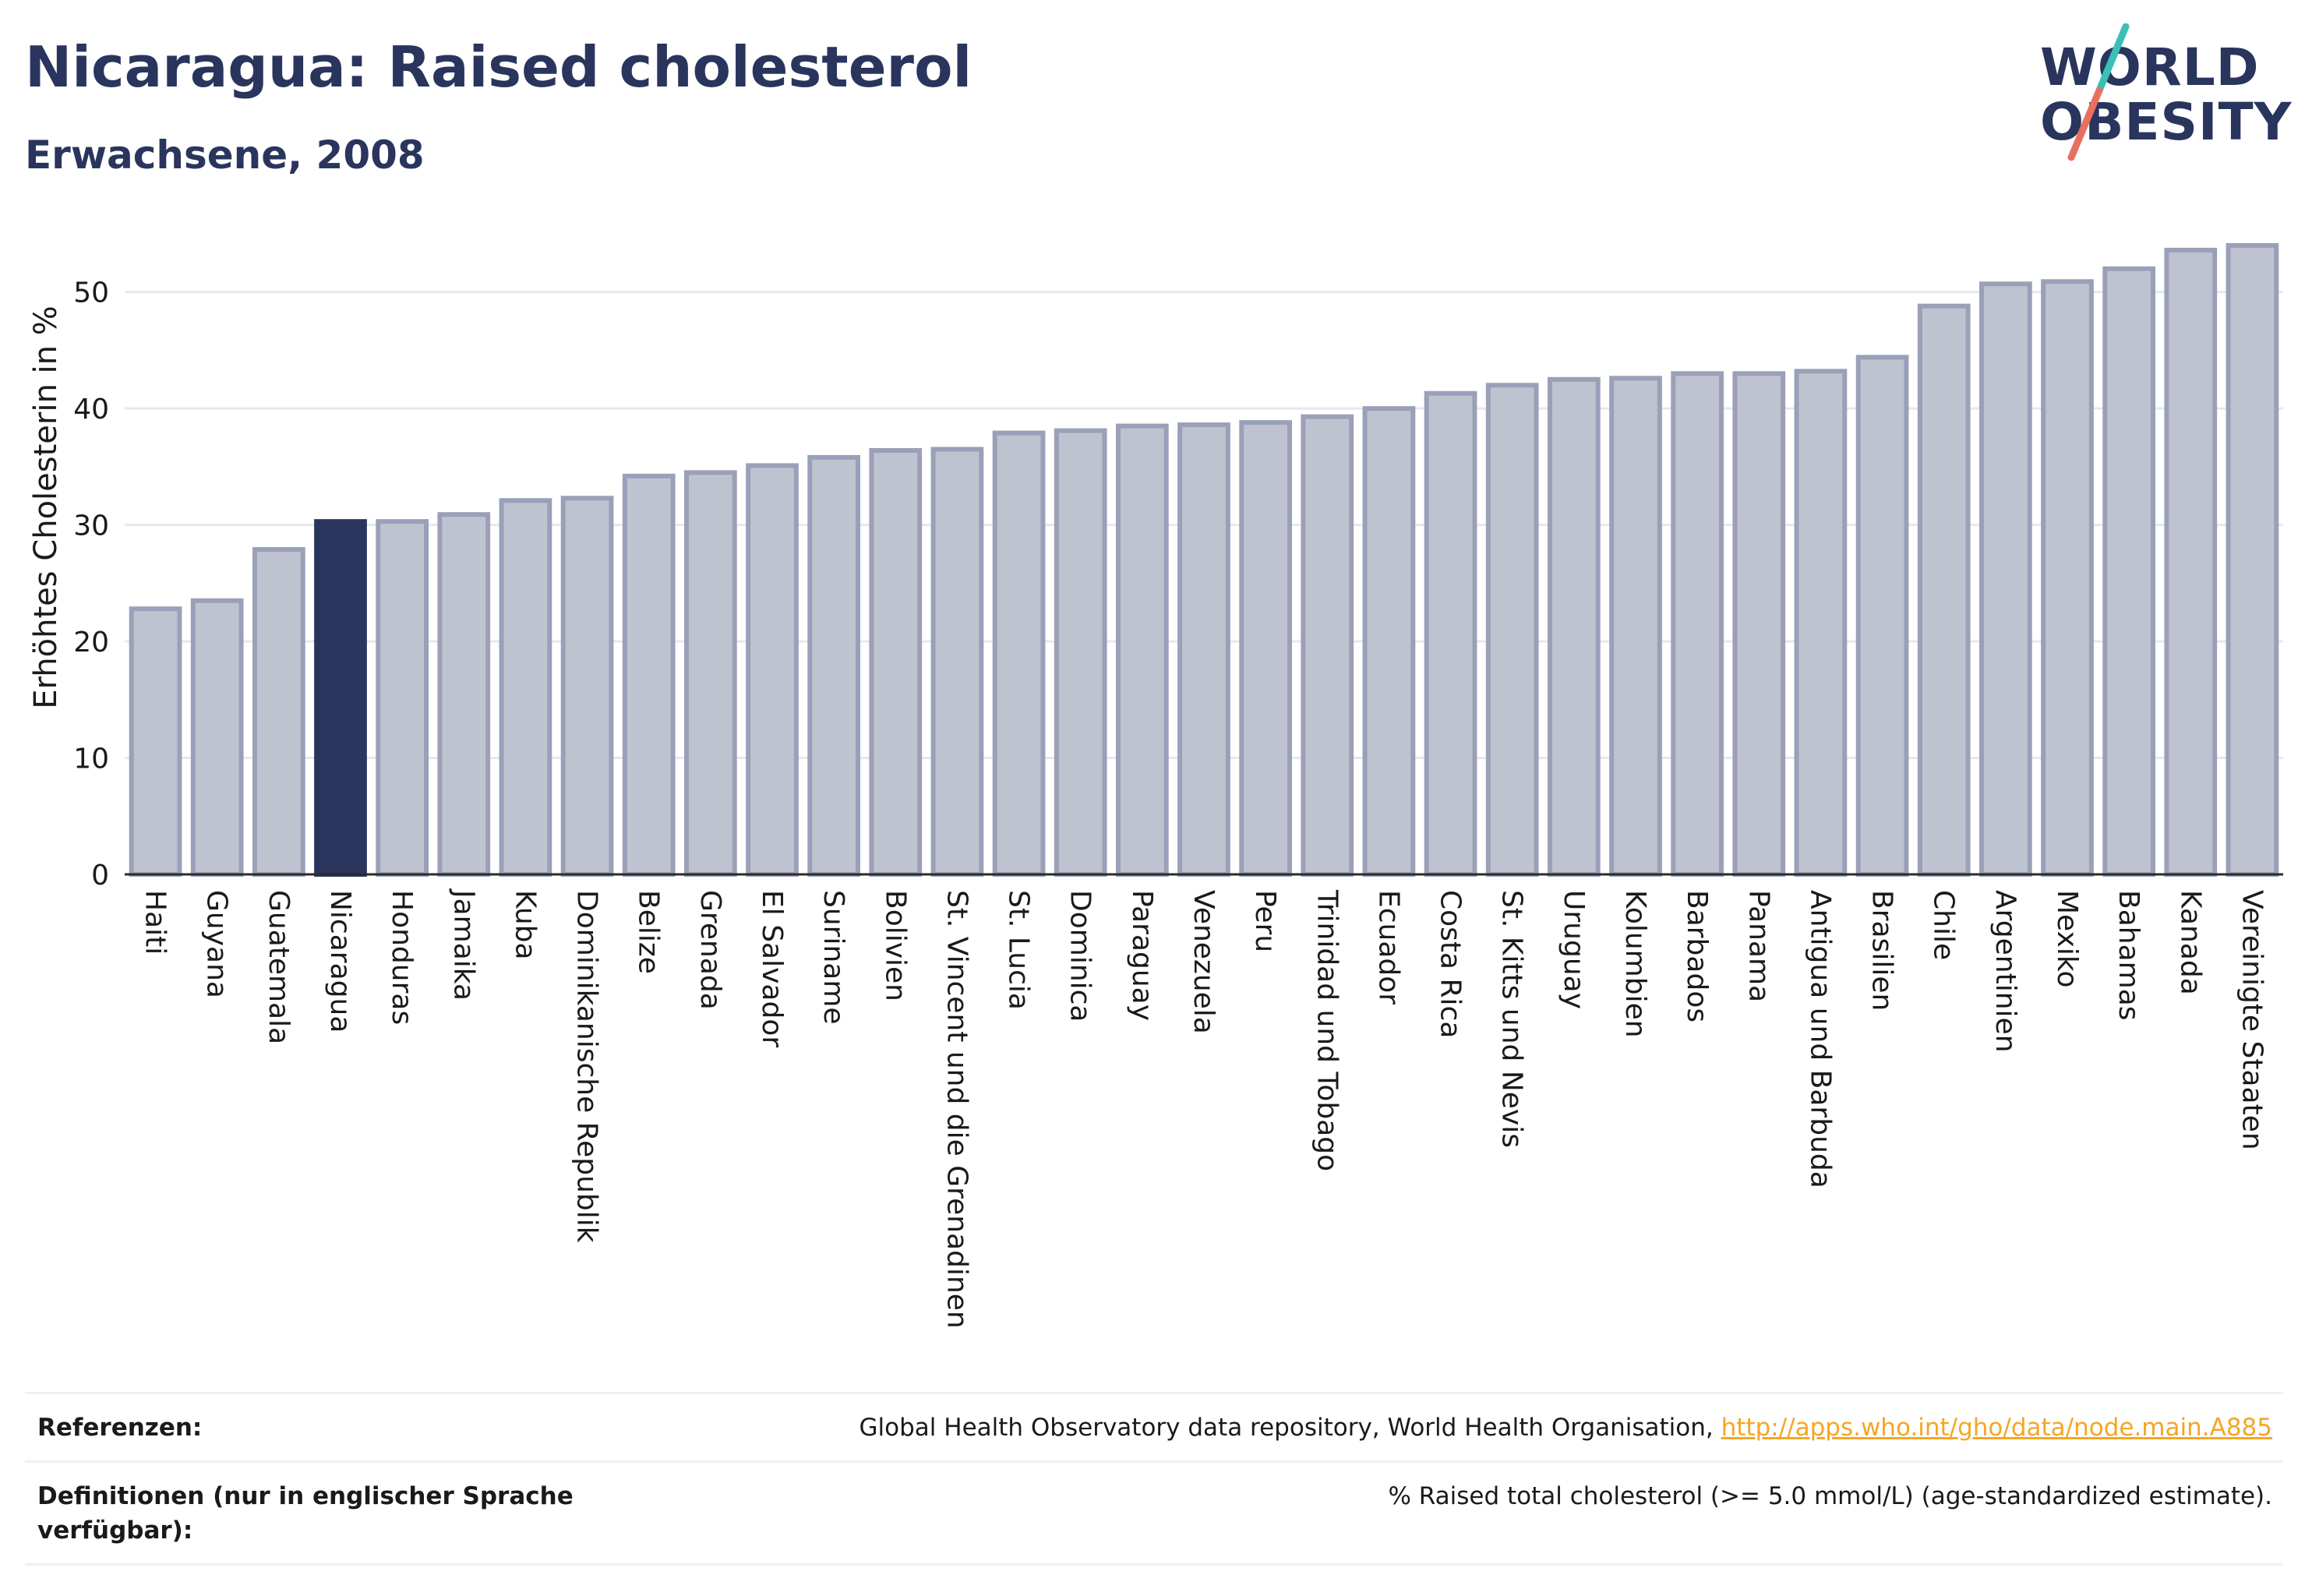 The height and width of the screenshot is (1596, 2305). I want to click on bar-bahamas, so click(2129, 571).